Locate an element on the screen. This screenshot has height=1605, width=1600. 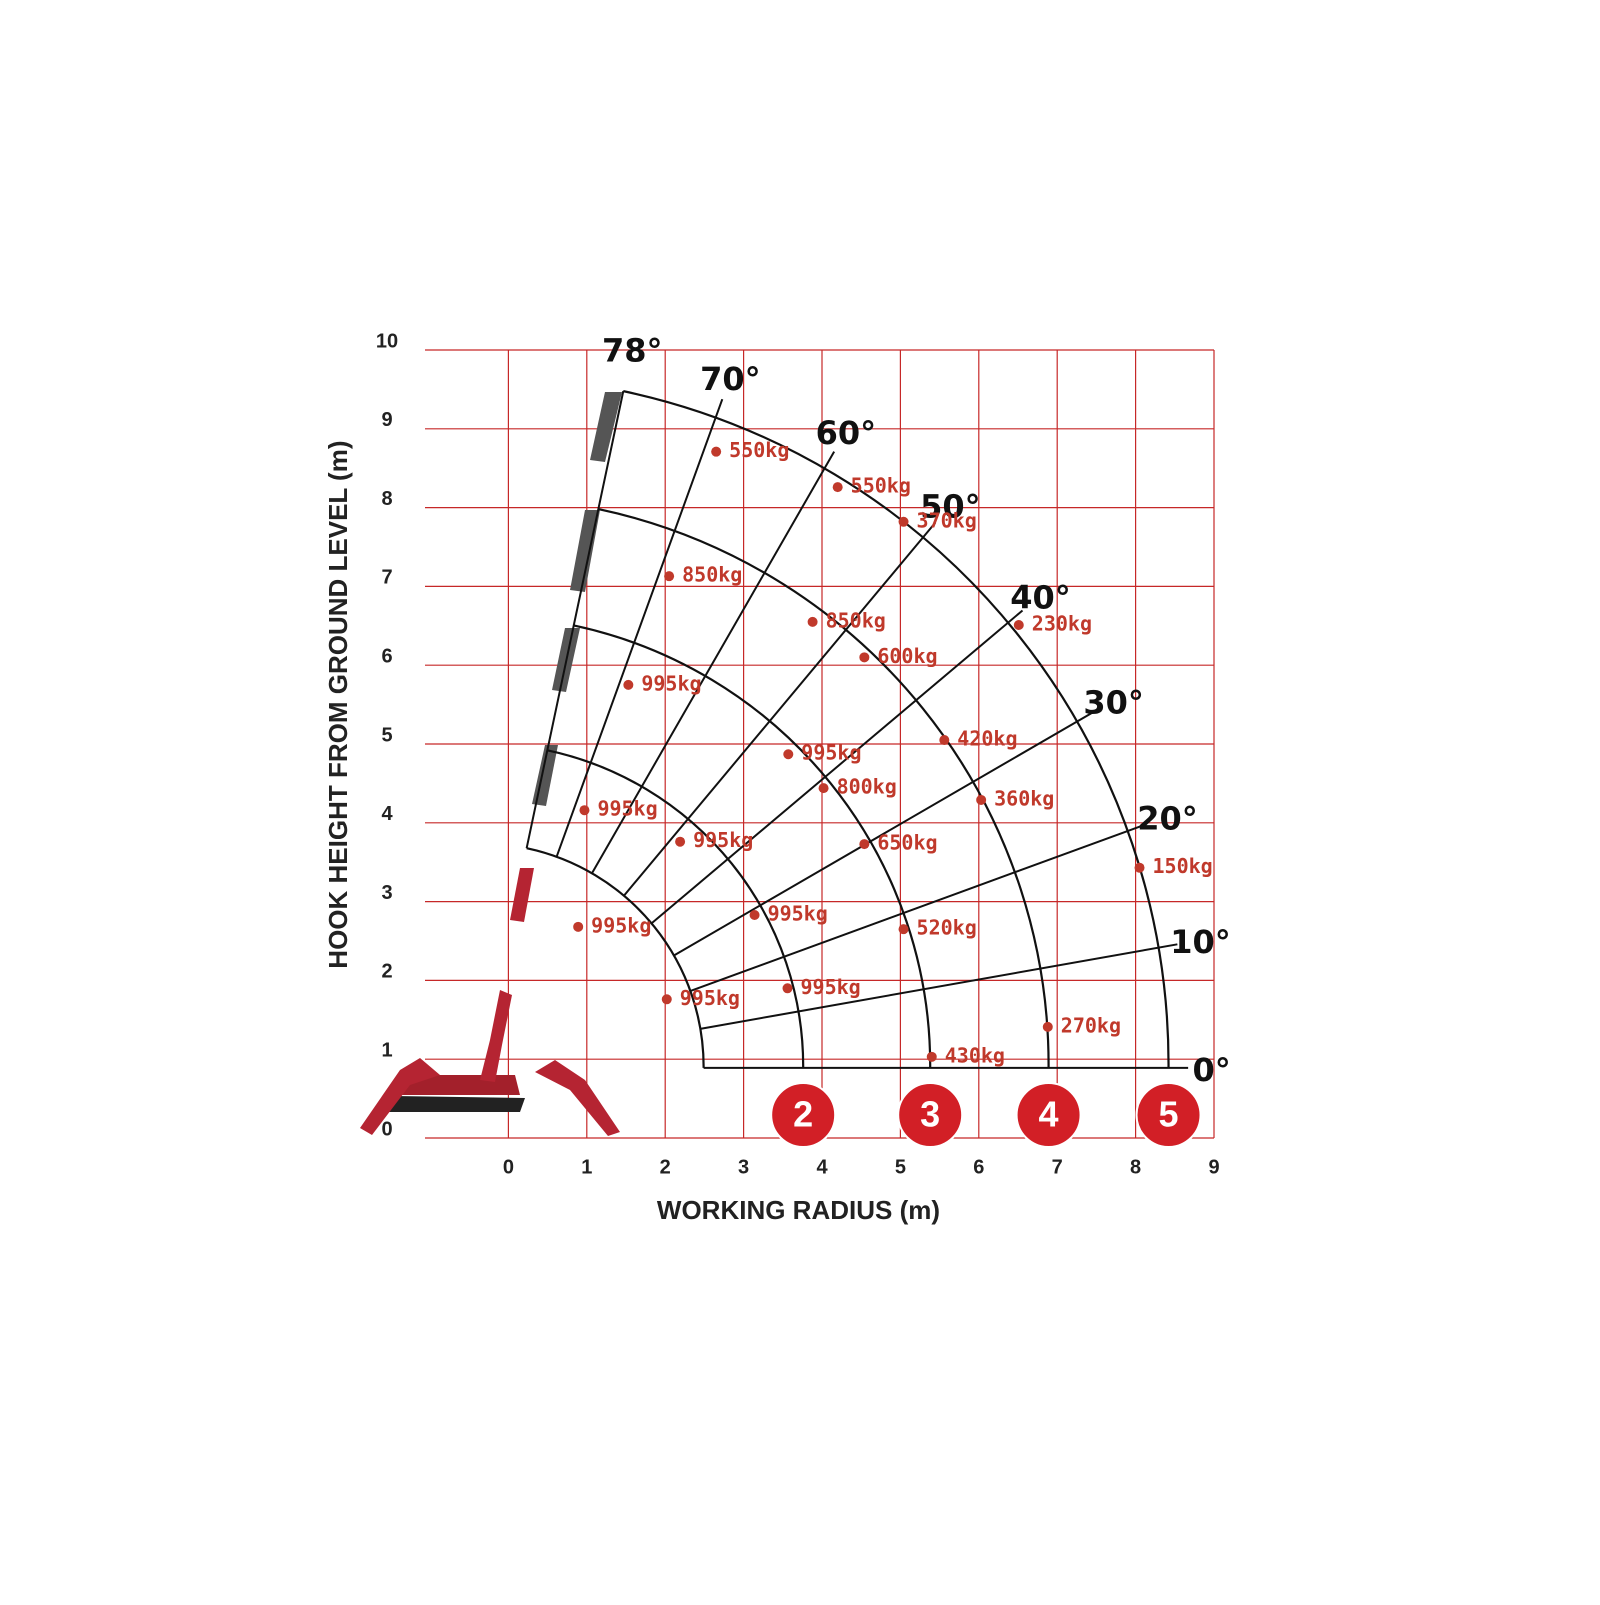
angle-label: 50° is located at coordinates (950, 507).